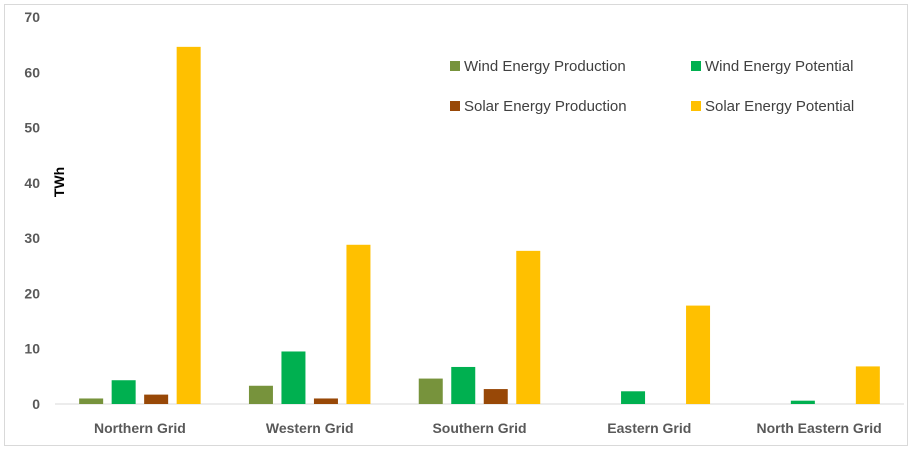  Describe the element at coordinates (310, 428) in the screenshot. I see `x-tick-label: Western Grid` at that location.